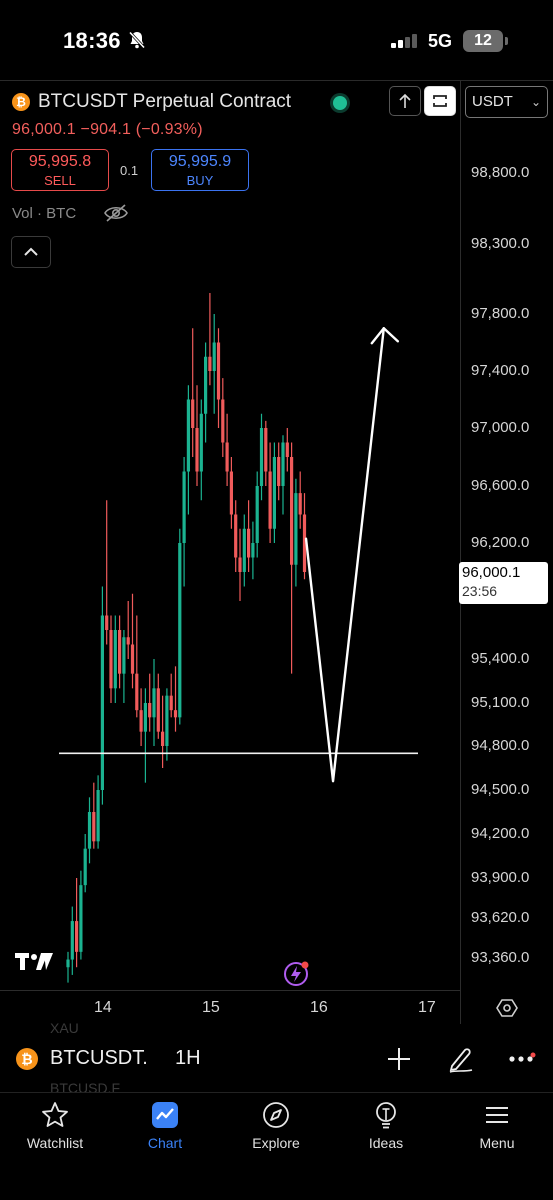  What do you see at coordinates (500, 370) in the screenshot?
I see `price-tick: 97,400.0` at bounding box center [500, 370].